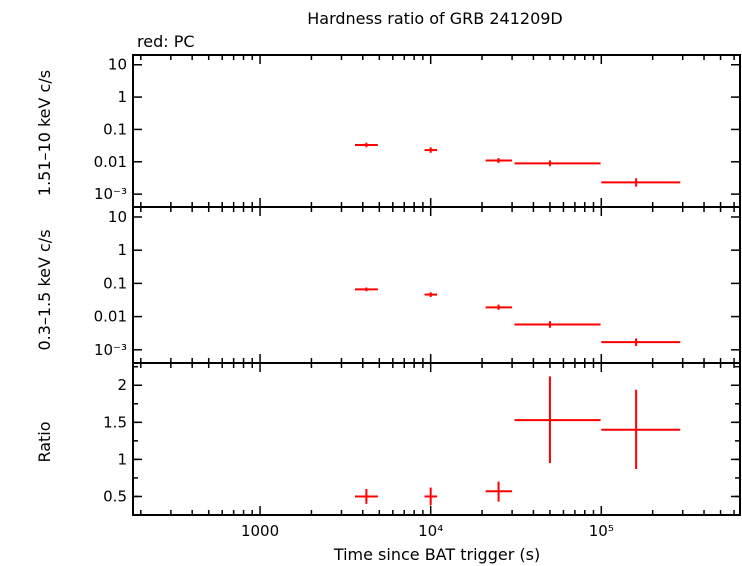 The image size is (742, 566). Describe the element at coordinates (430, 531) in the screenshot. I see `x-tick-label: 10⁴` at that location.